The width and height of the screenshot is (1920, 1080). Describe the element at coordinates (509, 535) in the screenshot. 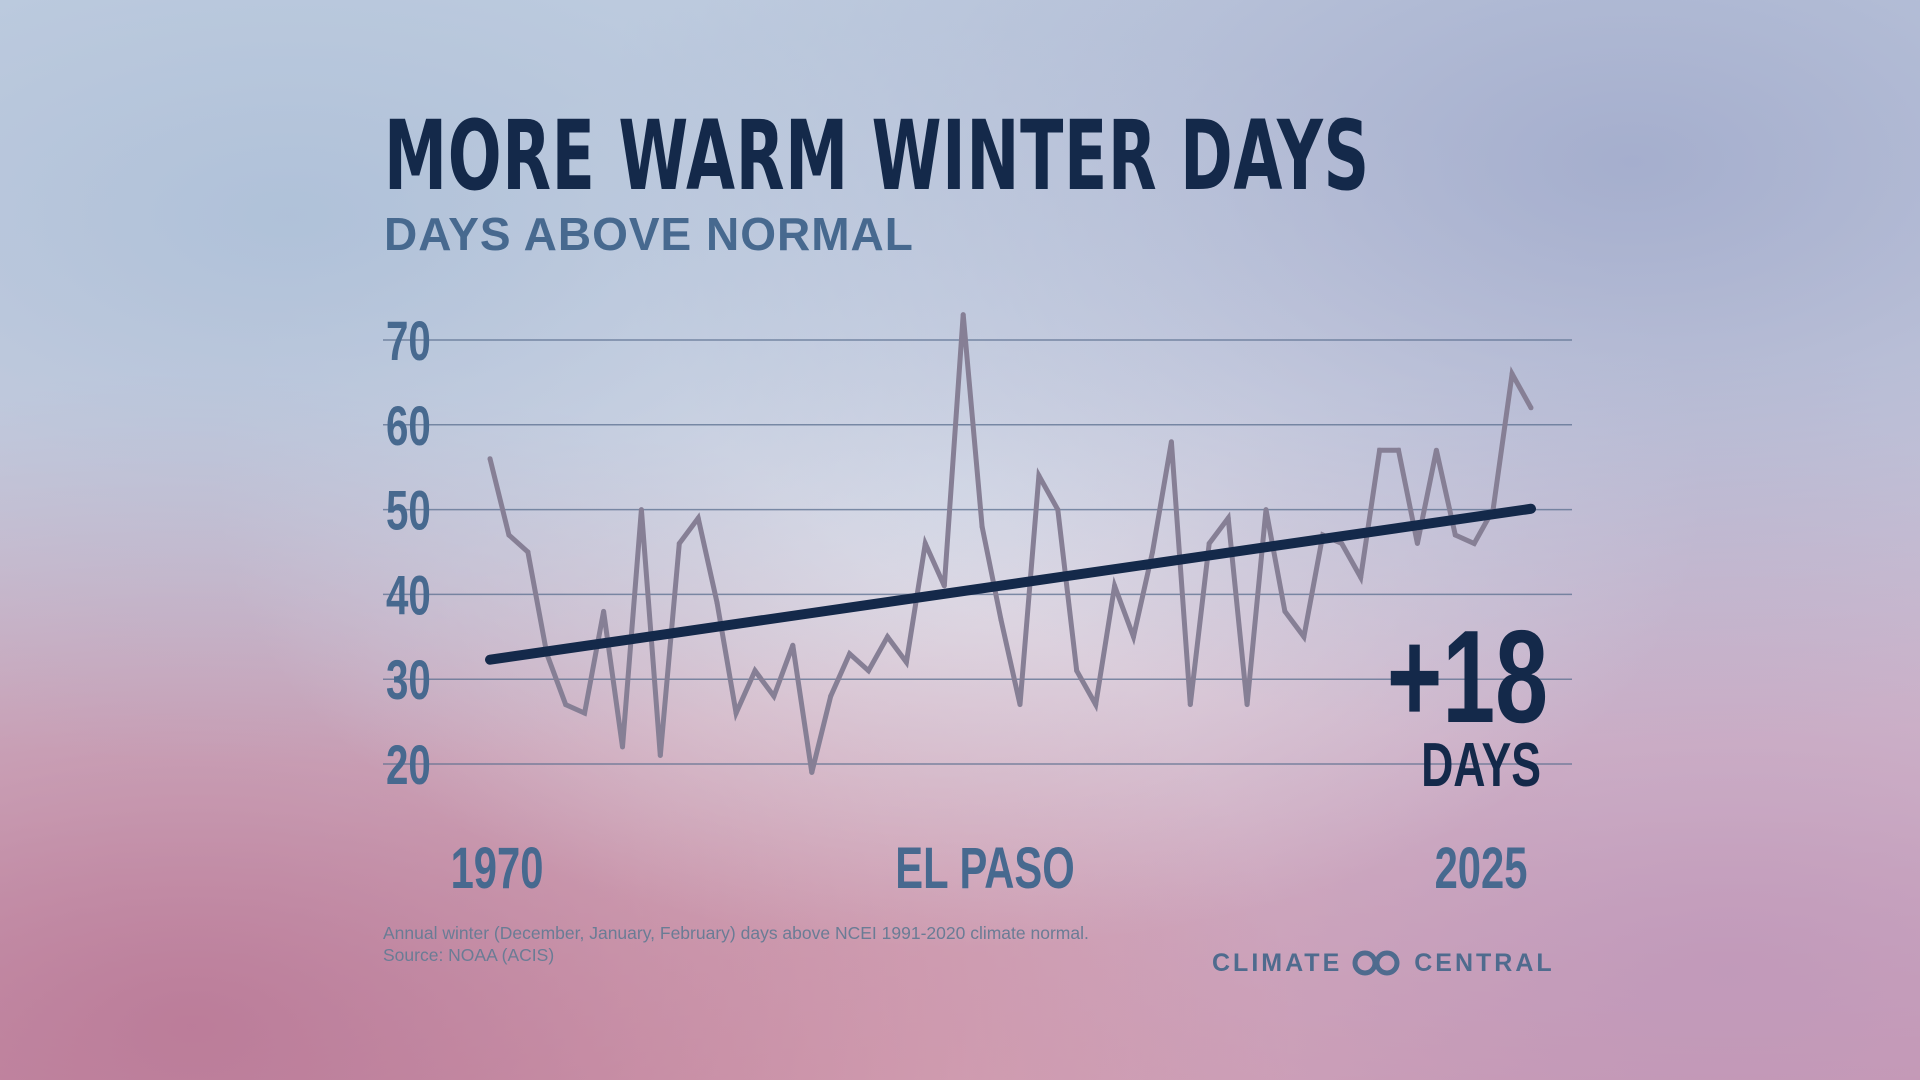

I see `data-point-1971` at that location.